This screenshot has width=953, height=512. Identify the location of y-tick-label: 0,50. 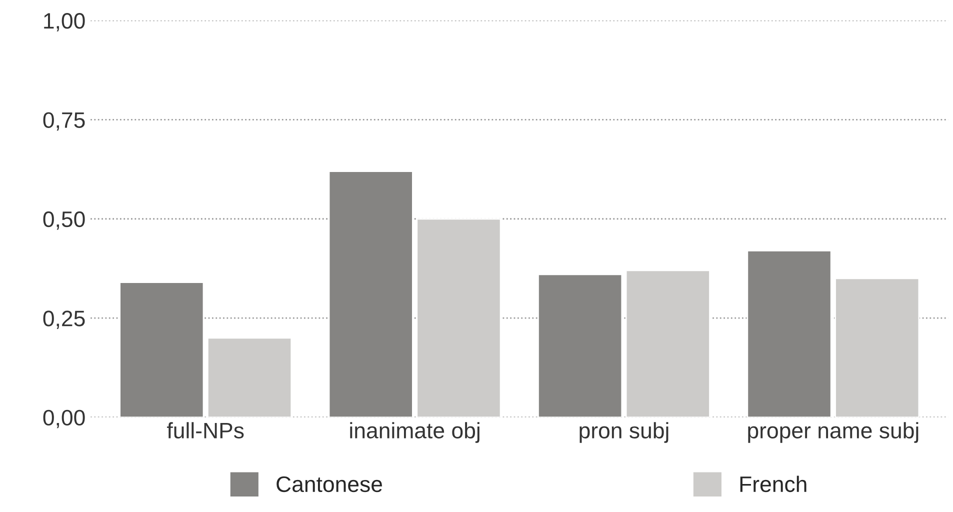
(64, 220).